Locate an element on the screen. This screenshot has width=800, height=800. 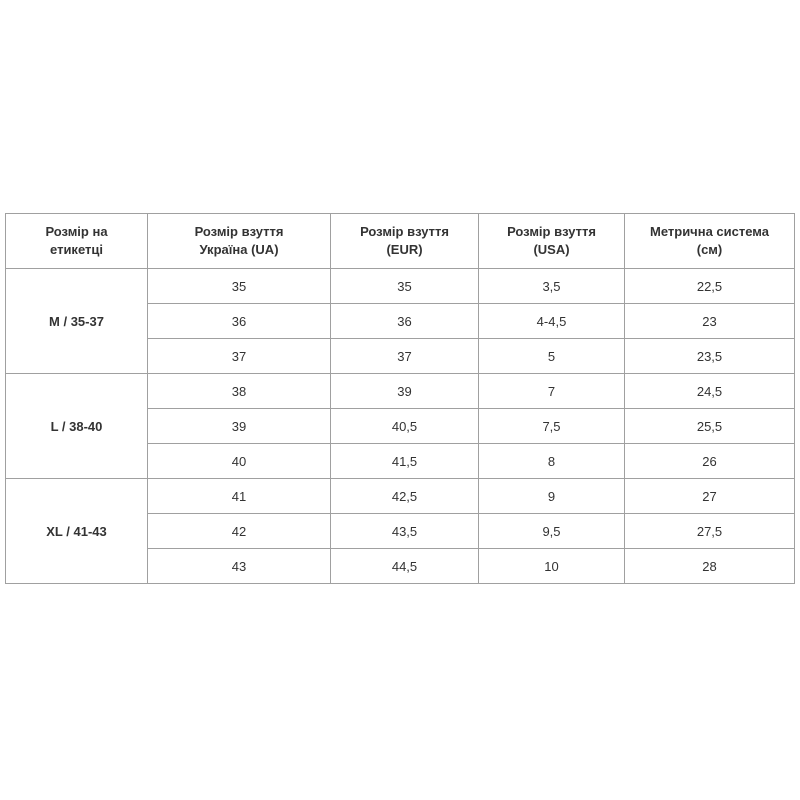
cell-metric-cm: 23,5 is located at coordinates (709, 356).